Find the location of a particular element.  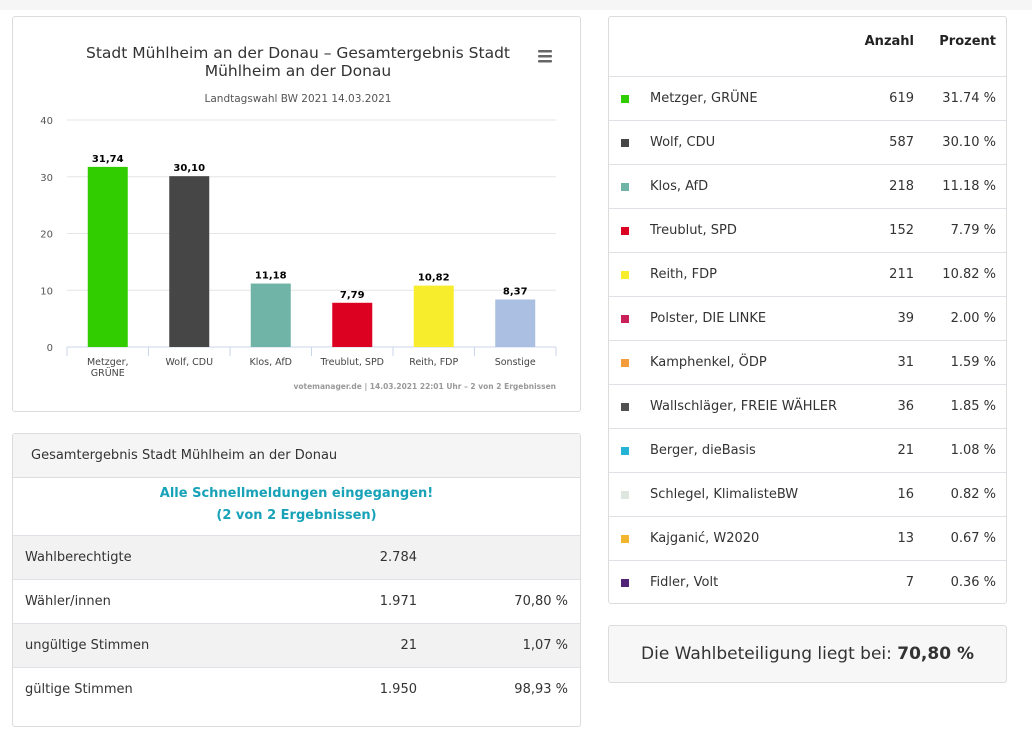

col-percent-header: Prozent is located at coordinates (967, 41).